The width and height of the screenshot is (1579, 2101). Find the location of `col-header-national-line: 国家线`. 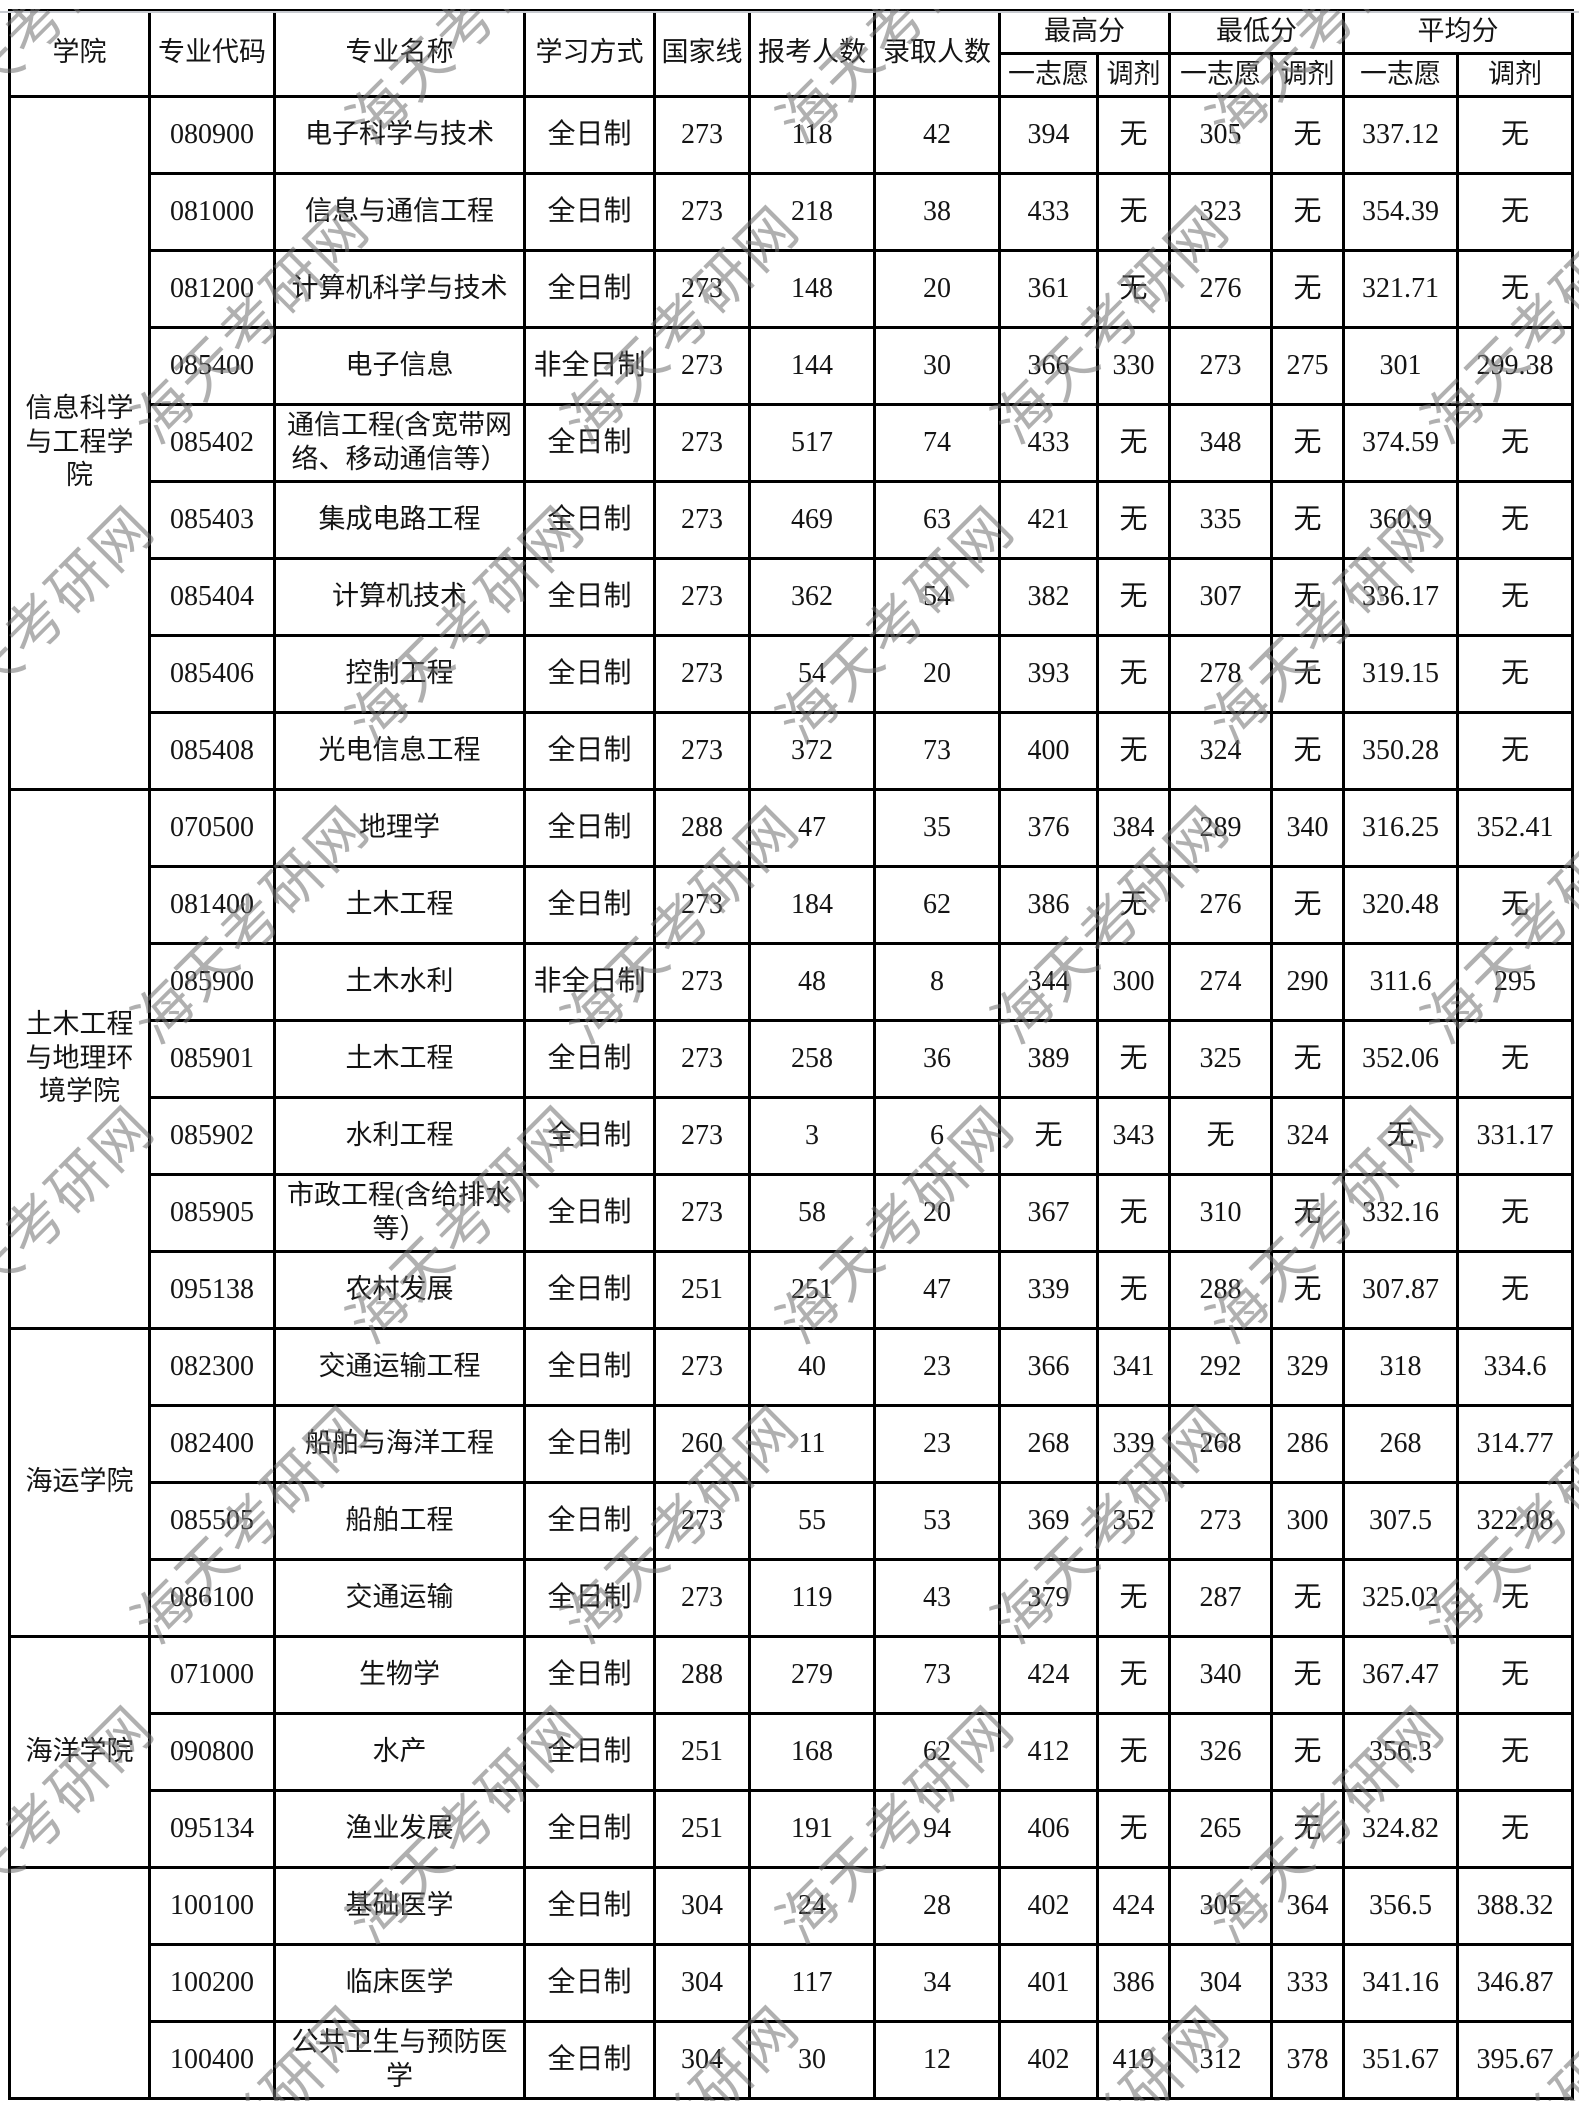

col-header-national-line: 国家线 is located at coordinates (702, 53).